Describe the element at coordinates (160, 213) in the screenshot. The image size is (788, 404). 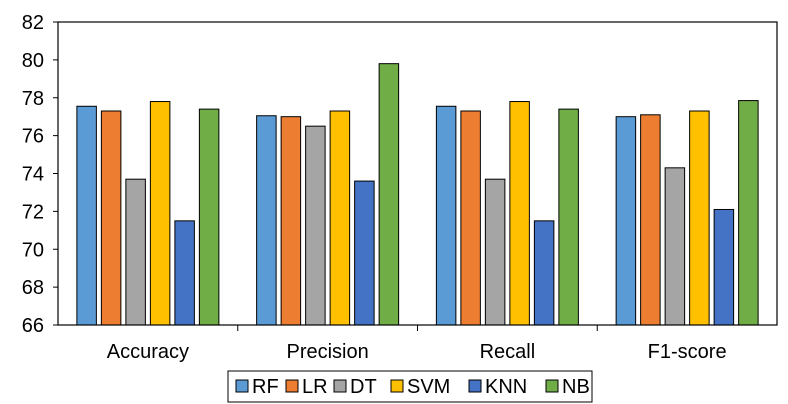
I see `bar-svm-accuracy` at that location.